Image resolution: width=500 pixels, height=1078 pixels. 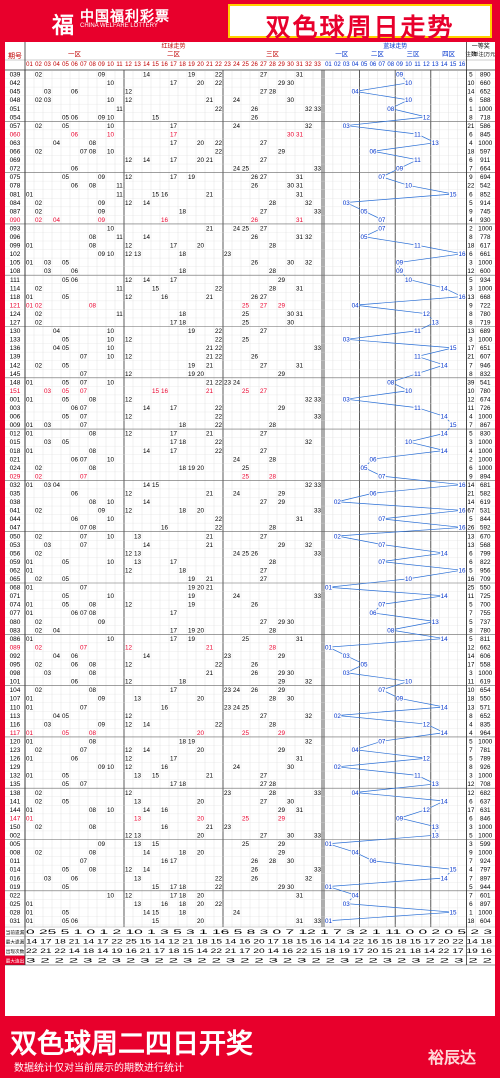 What do you see at coordinates (485, 263) in the screenshot?
I see `prize-amount: 1000` at bounding box center [485, 263].